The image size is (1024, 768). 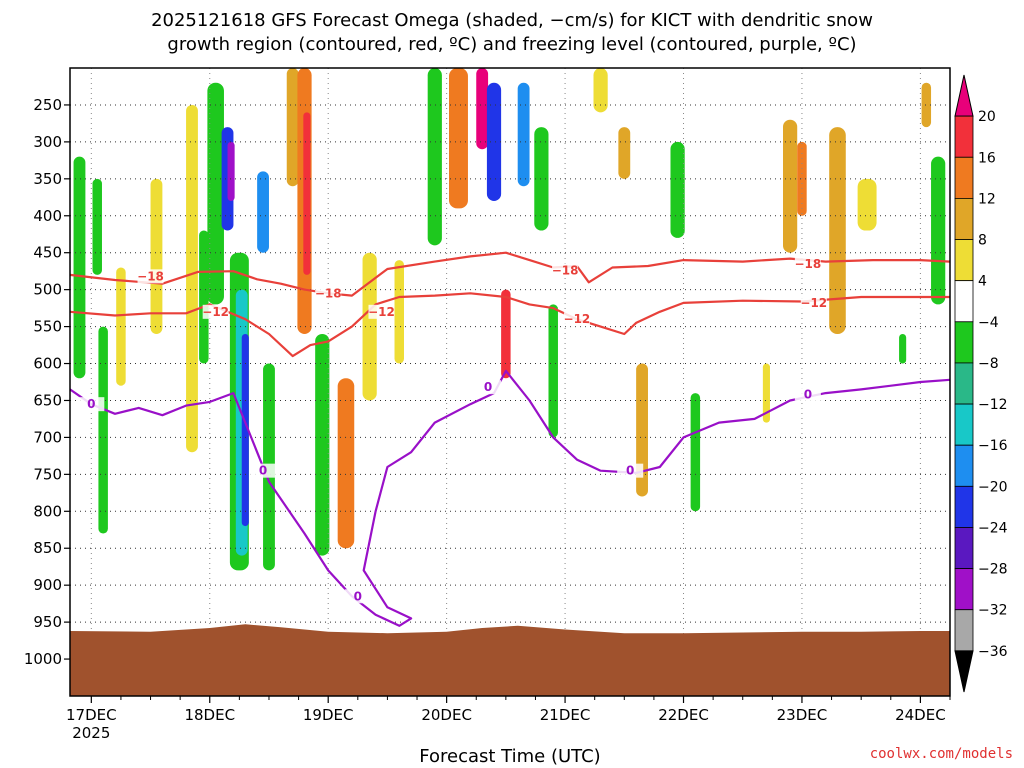 I want to click on x-tick-label-22DEC: 22DEC, so click(x=683, y=715).